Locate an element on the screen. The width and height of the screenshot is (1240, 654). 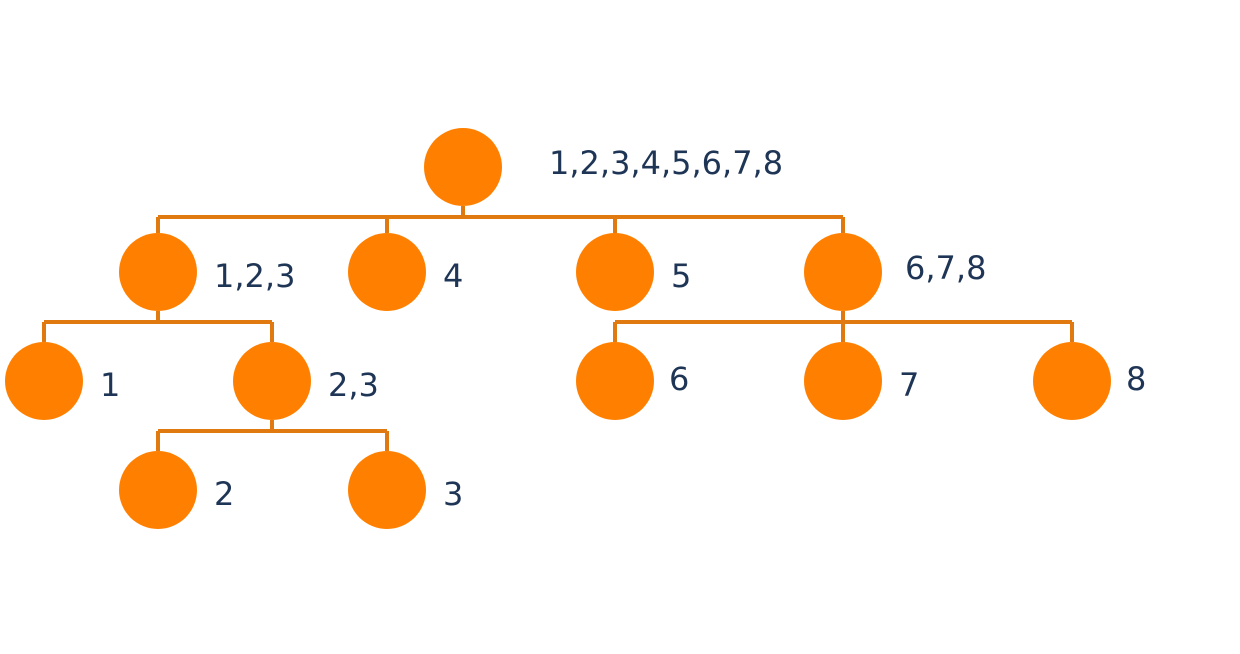
node-label-n23: 2,3 is located at coordinates (353, 385).